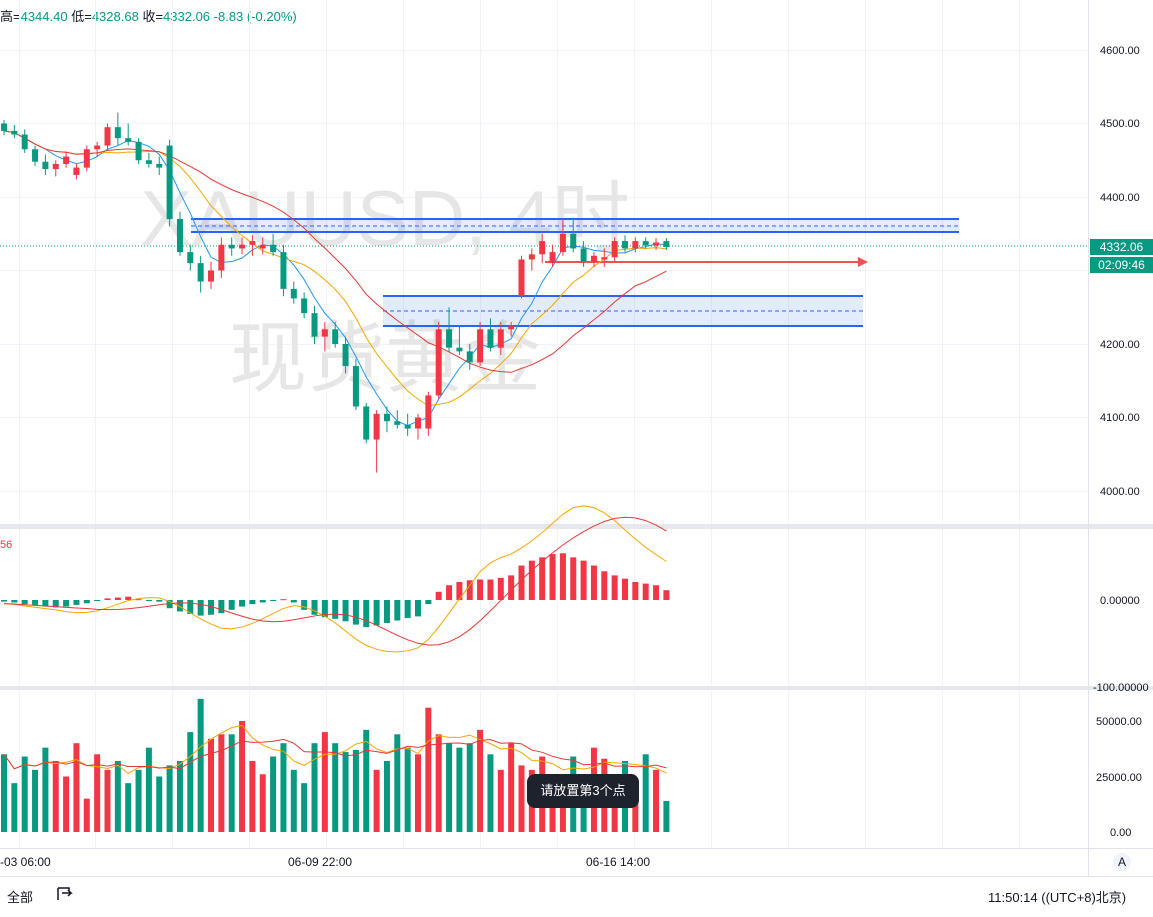 The height and width of the screenshot is (917, 1153). I want to click on replay-button, so click(66, 895).